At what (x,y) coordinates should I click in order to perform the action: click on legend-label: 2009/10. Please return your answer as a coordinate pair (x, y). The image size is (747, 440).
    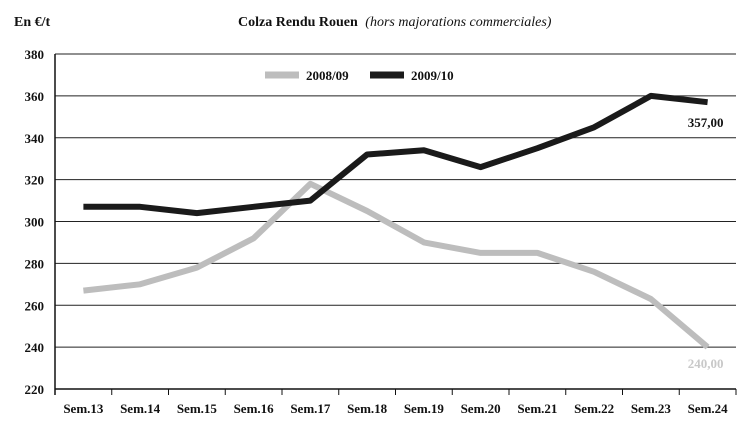
    Looking at the image, I should click on (432, 75).